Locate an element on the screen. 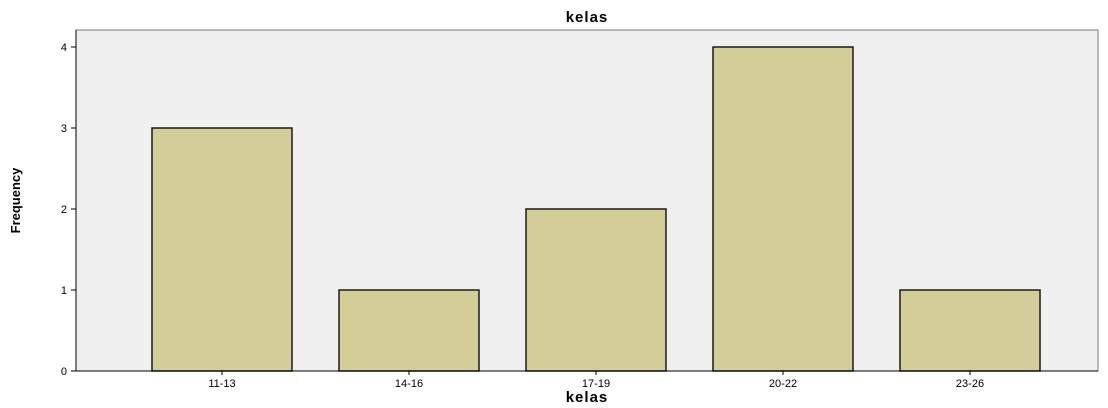 This screenshot has width=1108, height=408. y-tick-label: 1 is located at coordinates (64, 291).